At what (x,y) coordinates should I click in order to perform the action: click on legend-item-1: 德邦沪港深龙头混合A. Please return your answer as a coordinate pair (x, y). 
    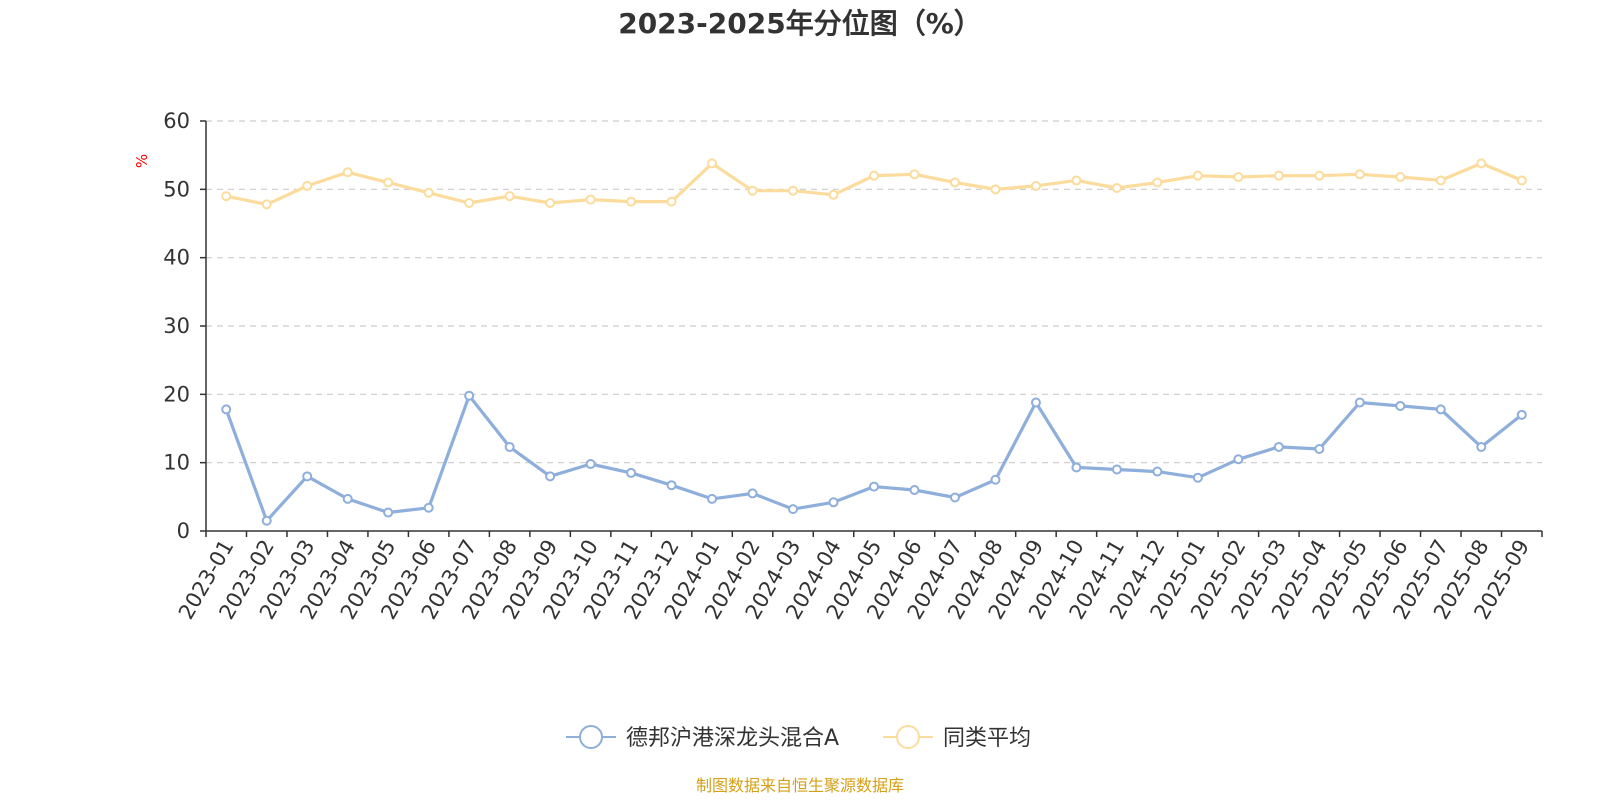
    Looking at the image, I should click on (702, 738).